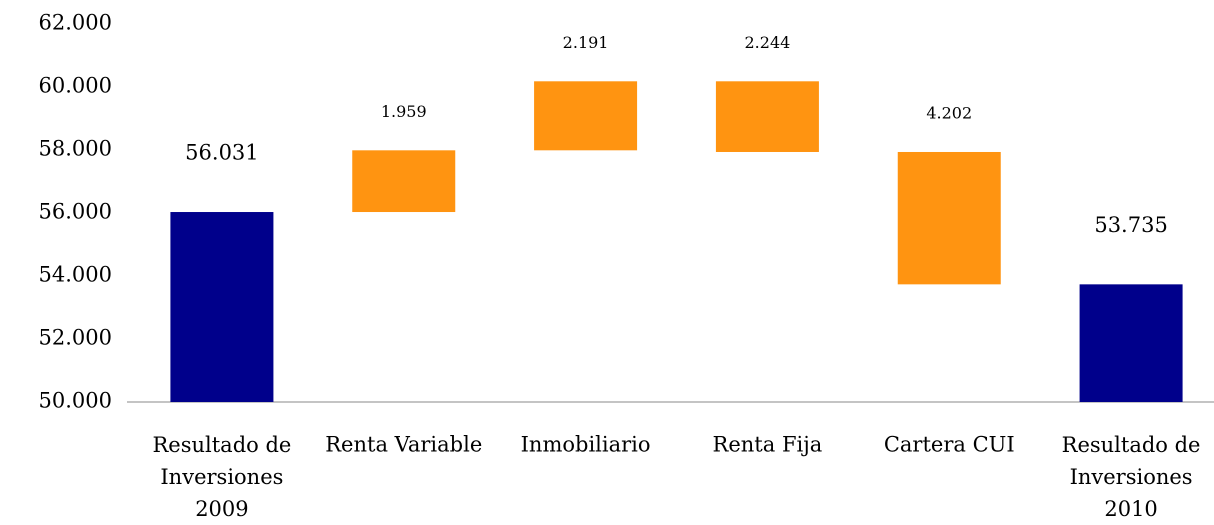 This screenshot has width=1214, height=525. I want to click on y-tick-label: 58.000, so click(75, 149).